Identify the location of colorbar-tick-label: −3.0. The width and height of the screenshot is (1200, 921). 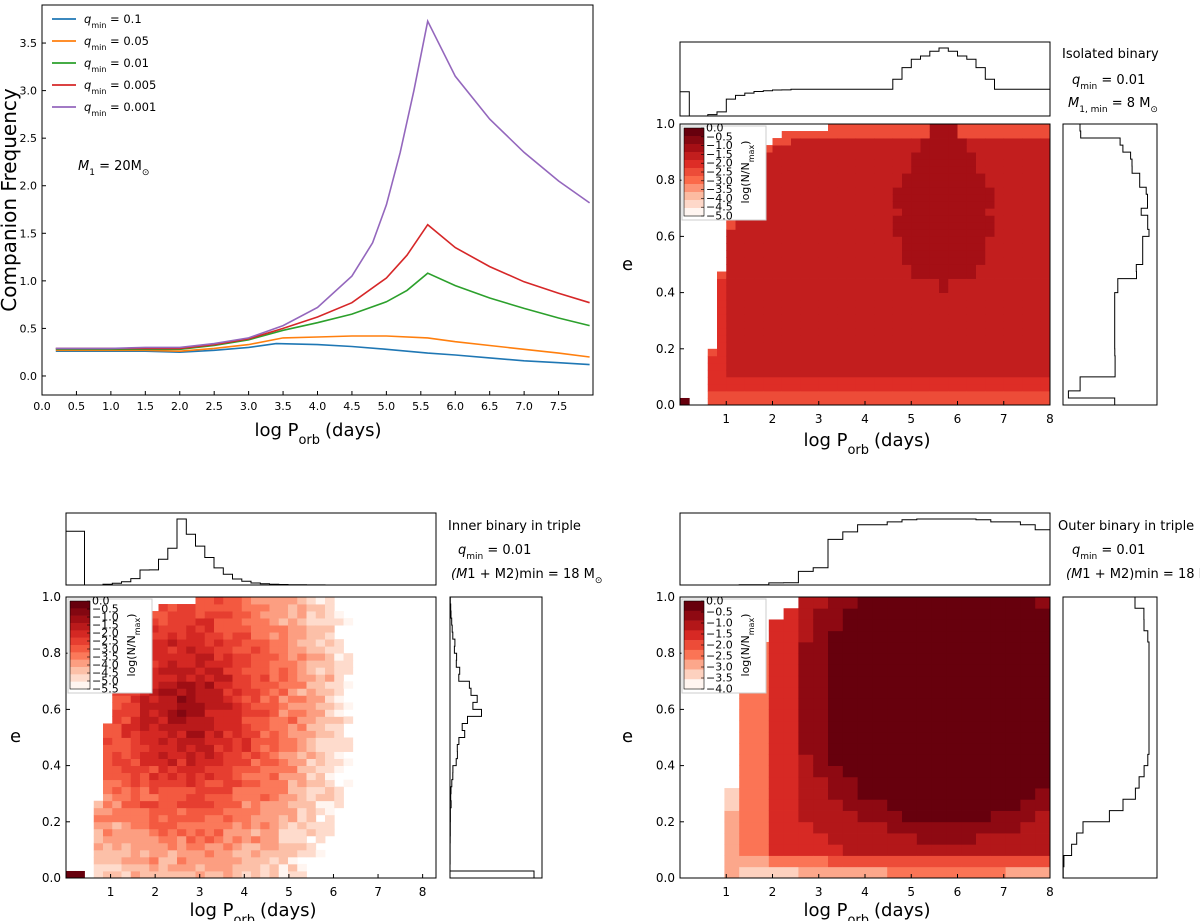
(105, 649).